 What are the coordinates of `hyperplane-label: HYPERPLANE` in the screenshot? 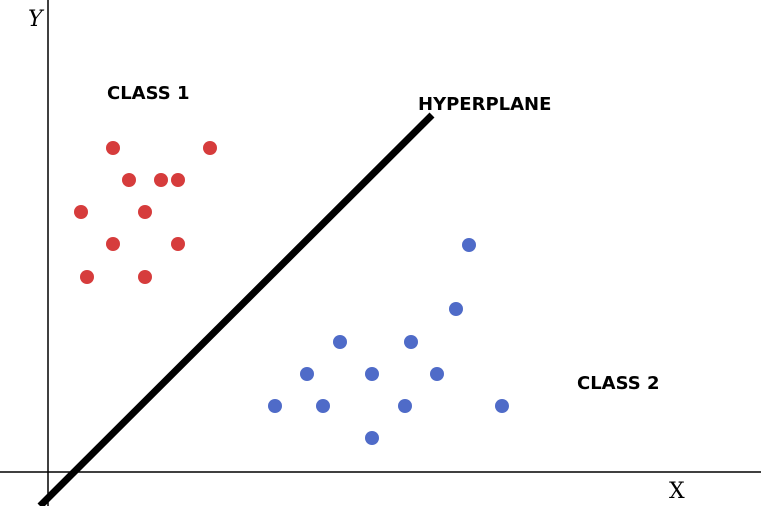 It's located at (484, 104).